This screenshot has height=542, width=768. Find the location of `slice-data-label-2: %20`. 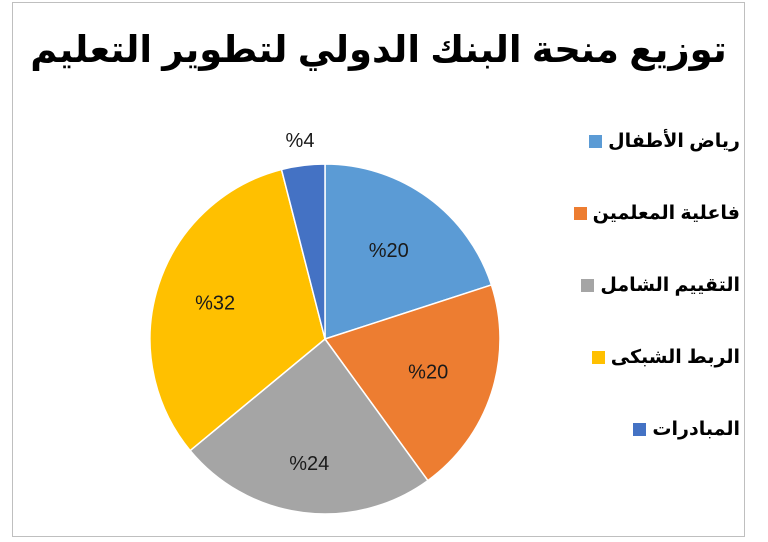

slice-data-label-2: %20 is located at coordinates (428, 373).